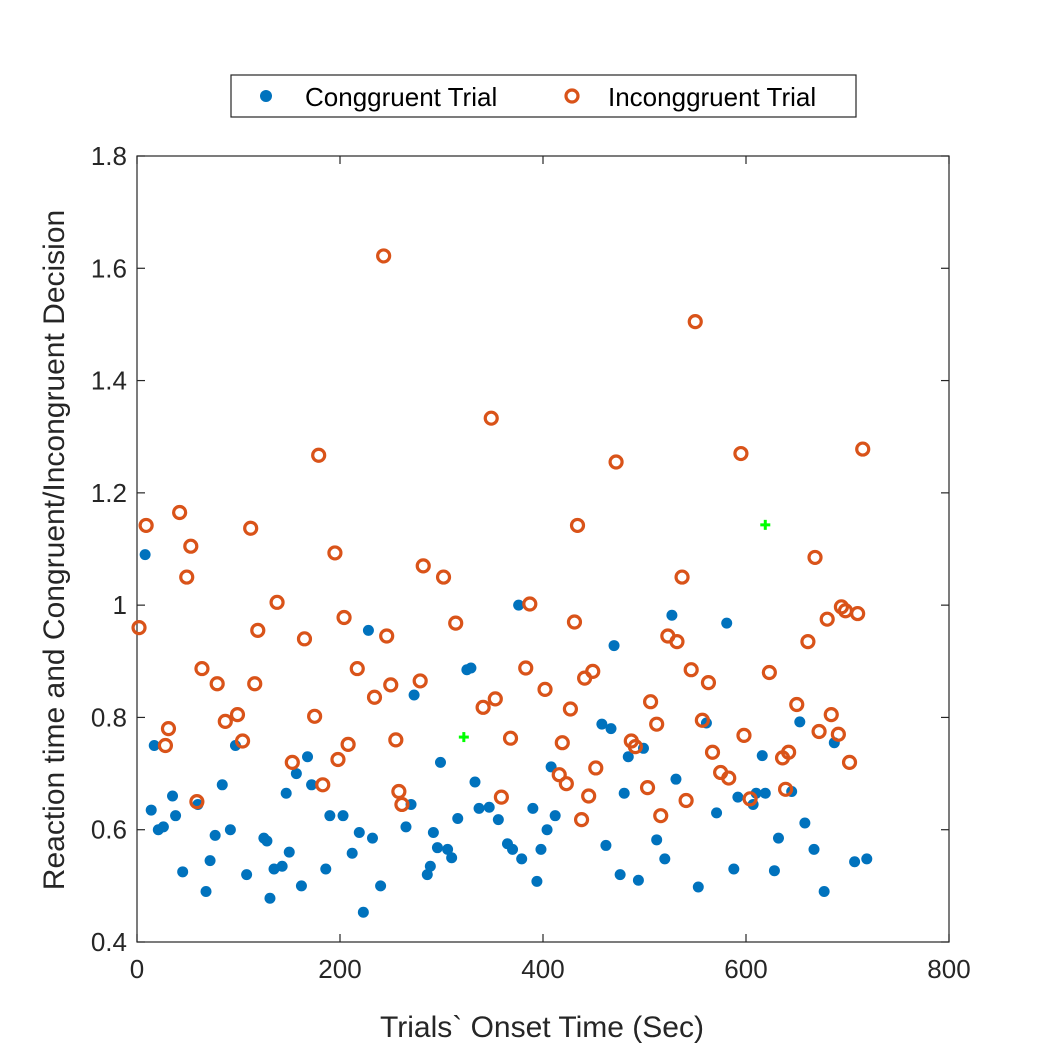 This screenshot has height=1050, width=1050. Describe the element at coordinates (542, 1027) in the screenshot. I see `x-axis-label: Trials` Onset Time (Sec)` at that location.